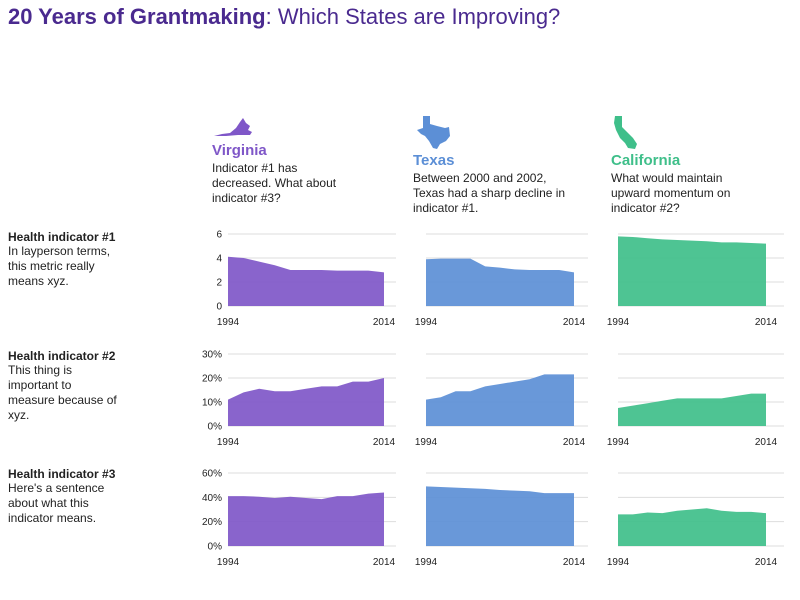 The width and height of the screenshot is (800, 600). I want to click on indicator-desc-line: Here's a sentence, so click(56, 488).